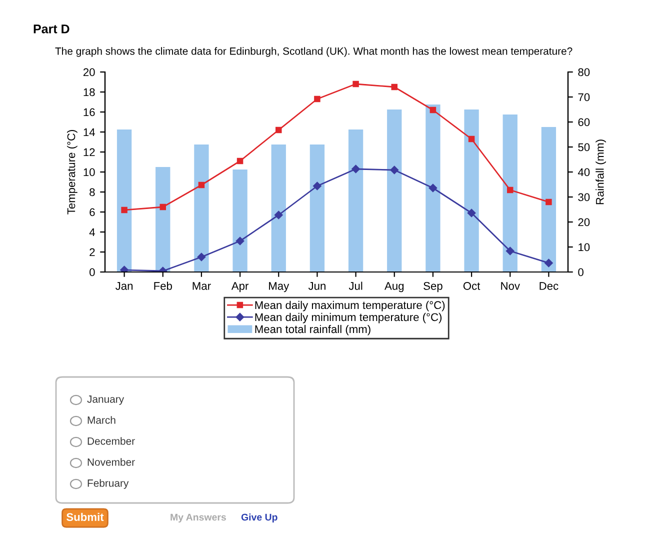 The width and height of the screenshot is (648, 538). What do you see at coordinates (317, 286) in the screenshot?
I see `x-tick-label: Jun` at bounding box center [317, 286].